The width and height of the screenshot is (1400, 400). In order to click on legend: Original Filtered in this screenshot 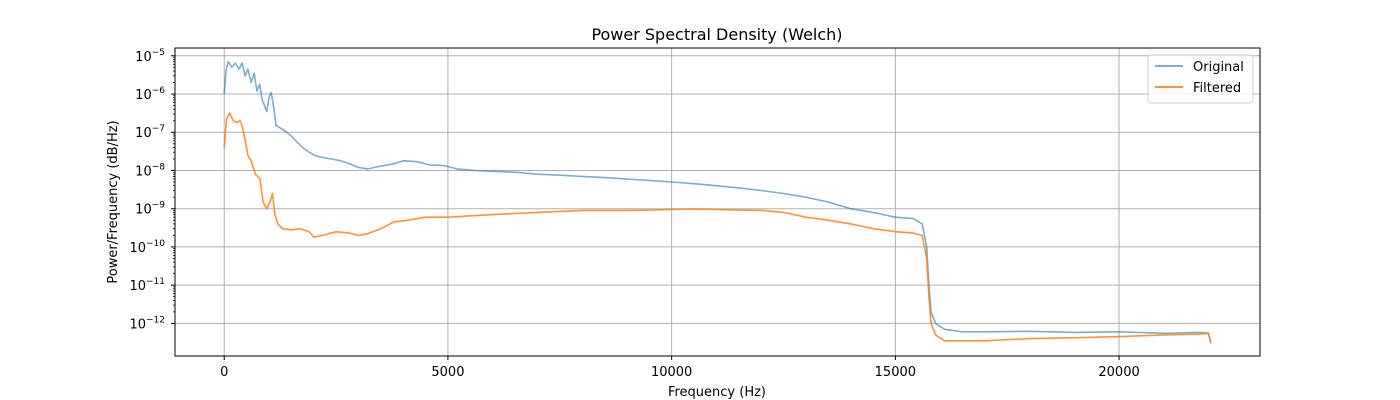, I will do `click(1200, 79)`.